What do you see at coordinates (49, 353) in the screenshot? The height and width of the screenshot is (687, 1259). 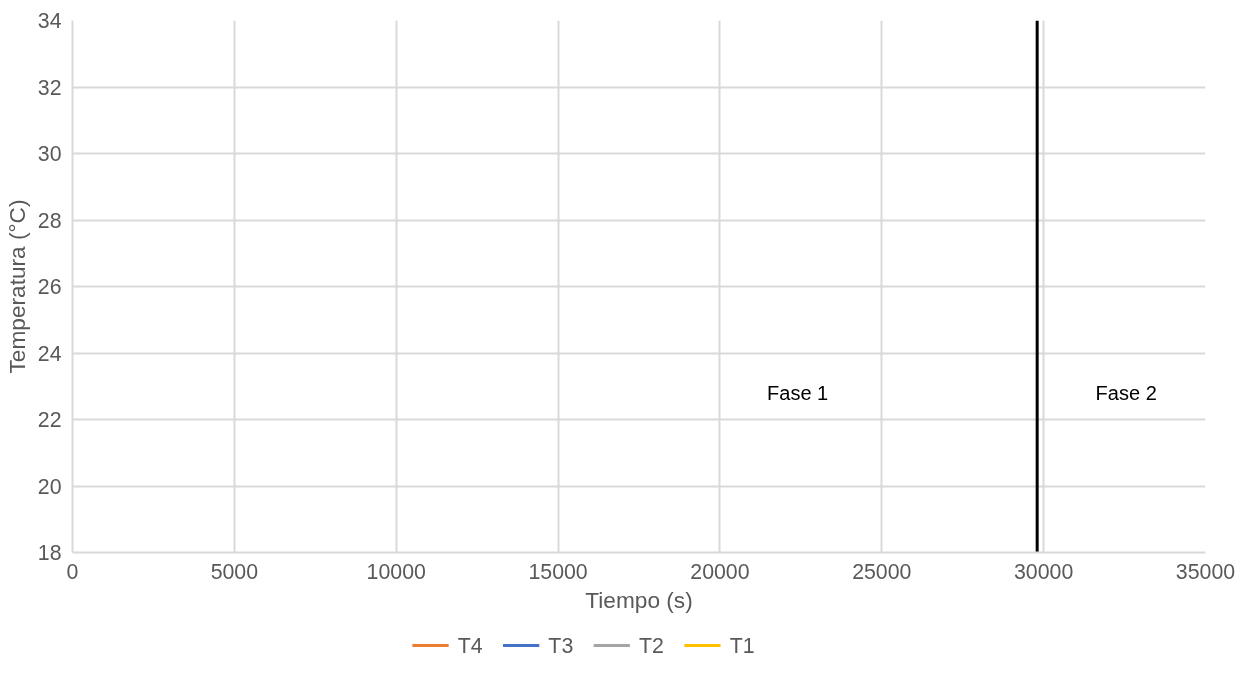 I see `y-tick-label: 24` at bounding box center [49, 353].